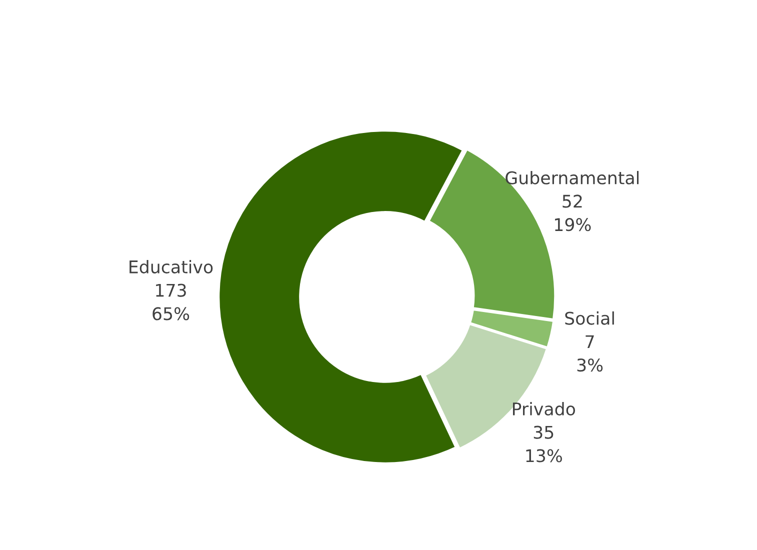  Describe the element at coordinates (171, 302) in the screenshot. I see `data-label: 173 65%` at that location.